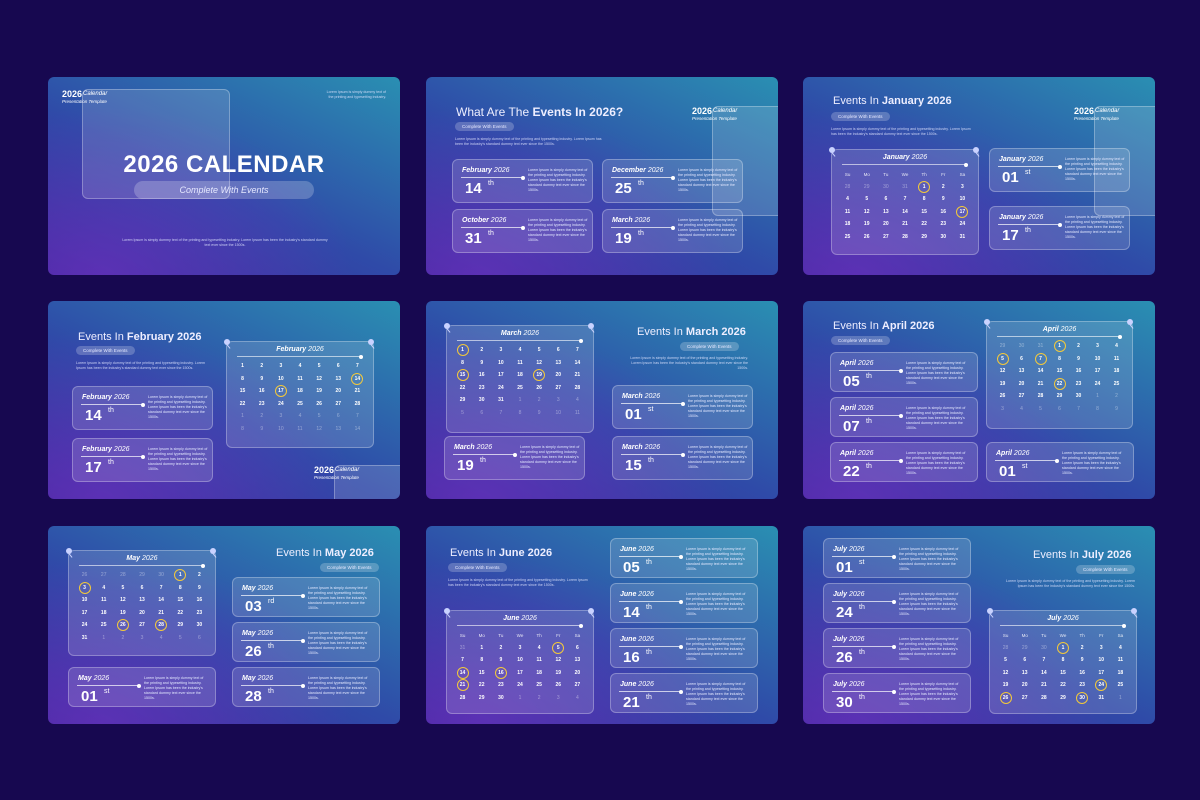  What do you see at coordinates (558, 362) in the screenshot?
I see `calendar-day: 13` at bounding box center [558, 362].